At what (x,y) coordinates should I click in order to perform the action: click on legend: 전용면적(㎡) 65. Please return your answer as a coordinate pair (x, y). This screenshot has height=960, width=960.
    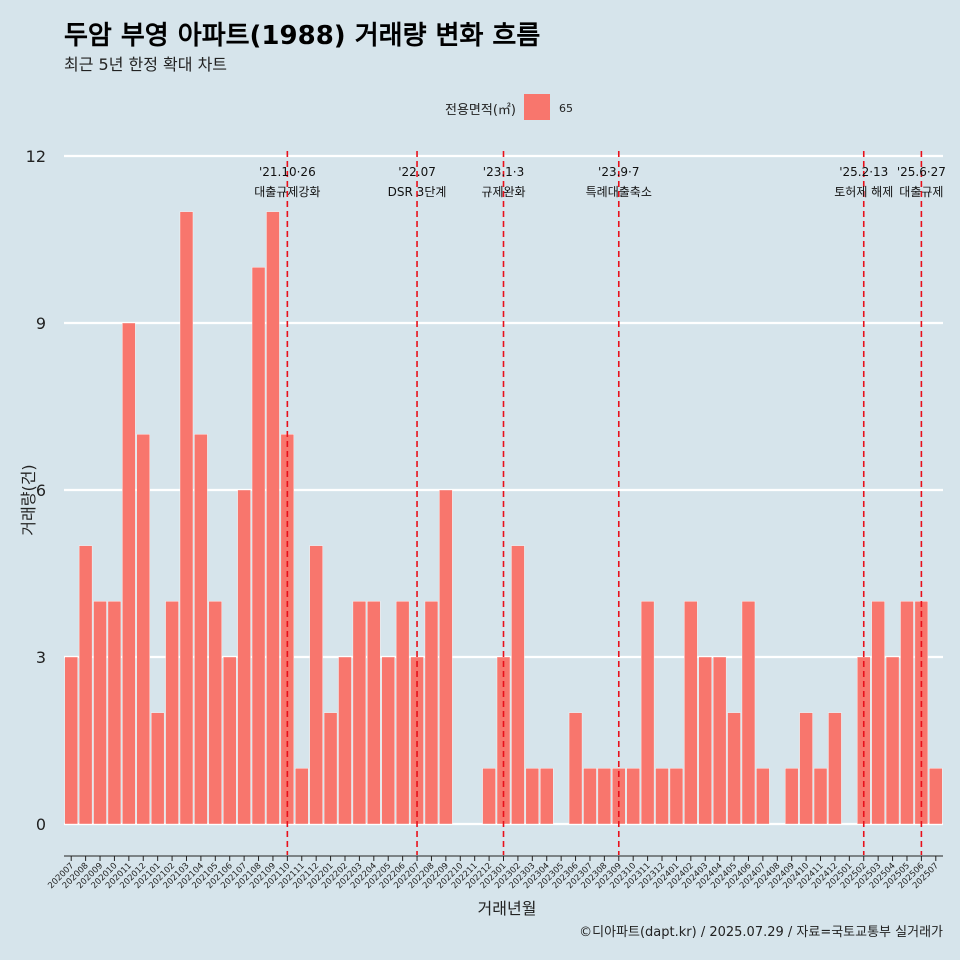
    Looking at the image, I should click on (509, 107).